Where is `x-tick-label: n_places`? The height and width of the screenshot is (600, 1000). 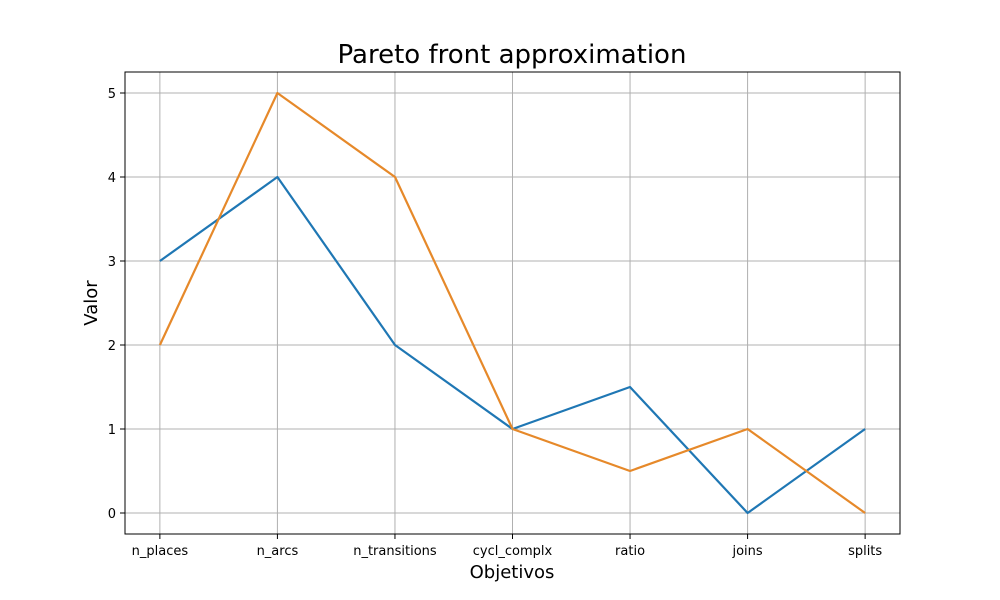 x-tick-label: n_places is located at coordinates (160, 551).